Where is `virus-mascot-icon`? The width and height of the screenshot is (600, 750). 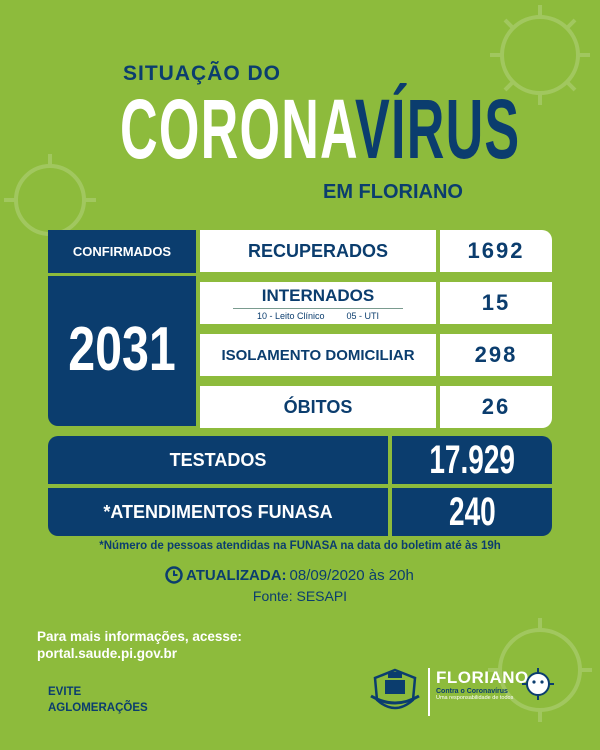 virus-mascot-icon is located at coordinates (538, 684).